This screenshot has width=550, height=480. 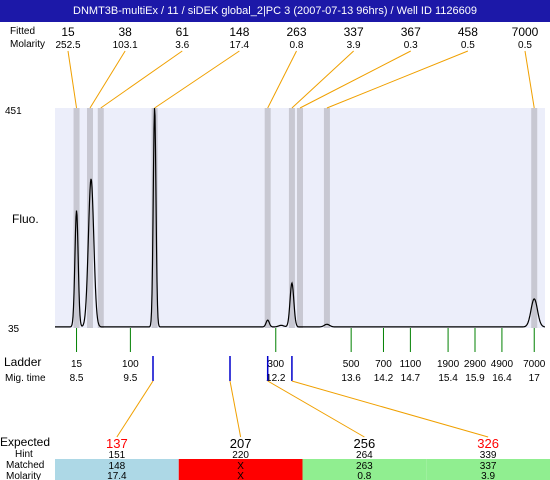 What do you see at coordinates (68, 32) in the screenshot?
I see `fitted-size-15: 15` at bounding box center [68, 32].